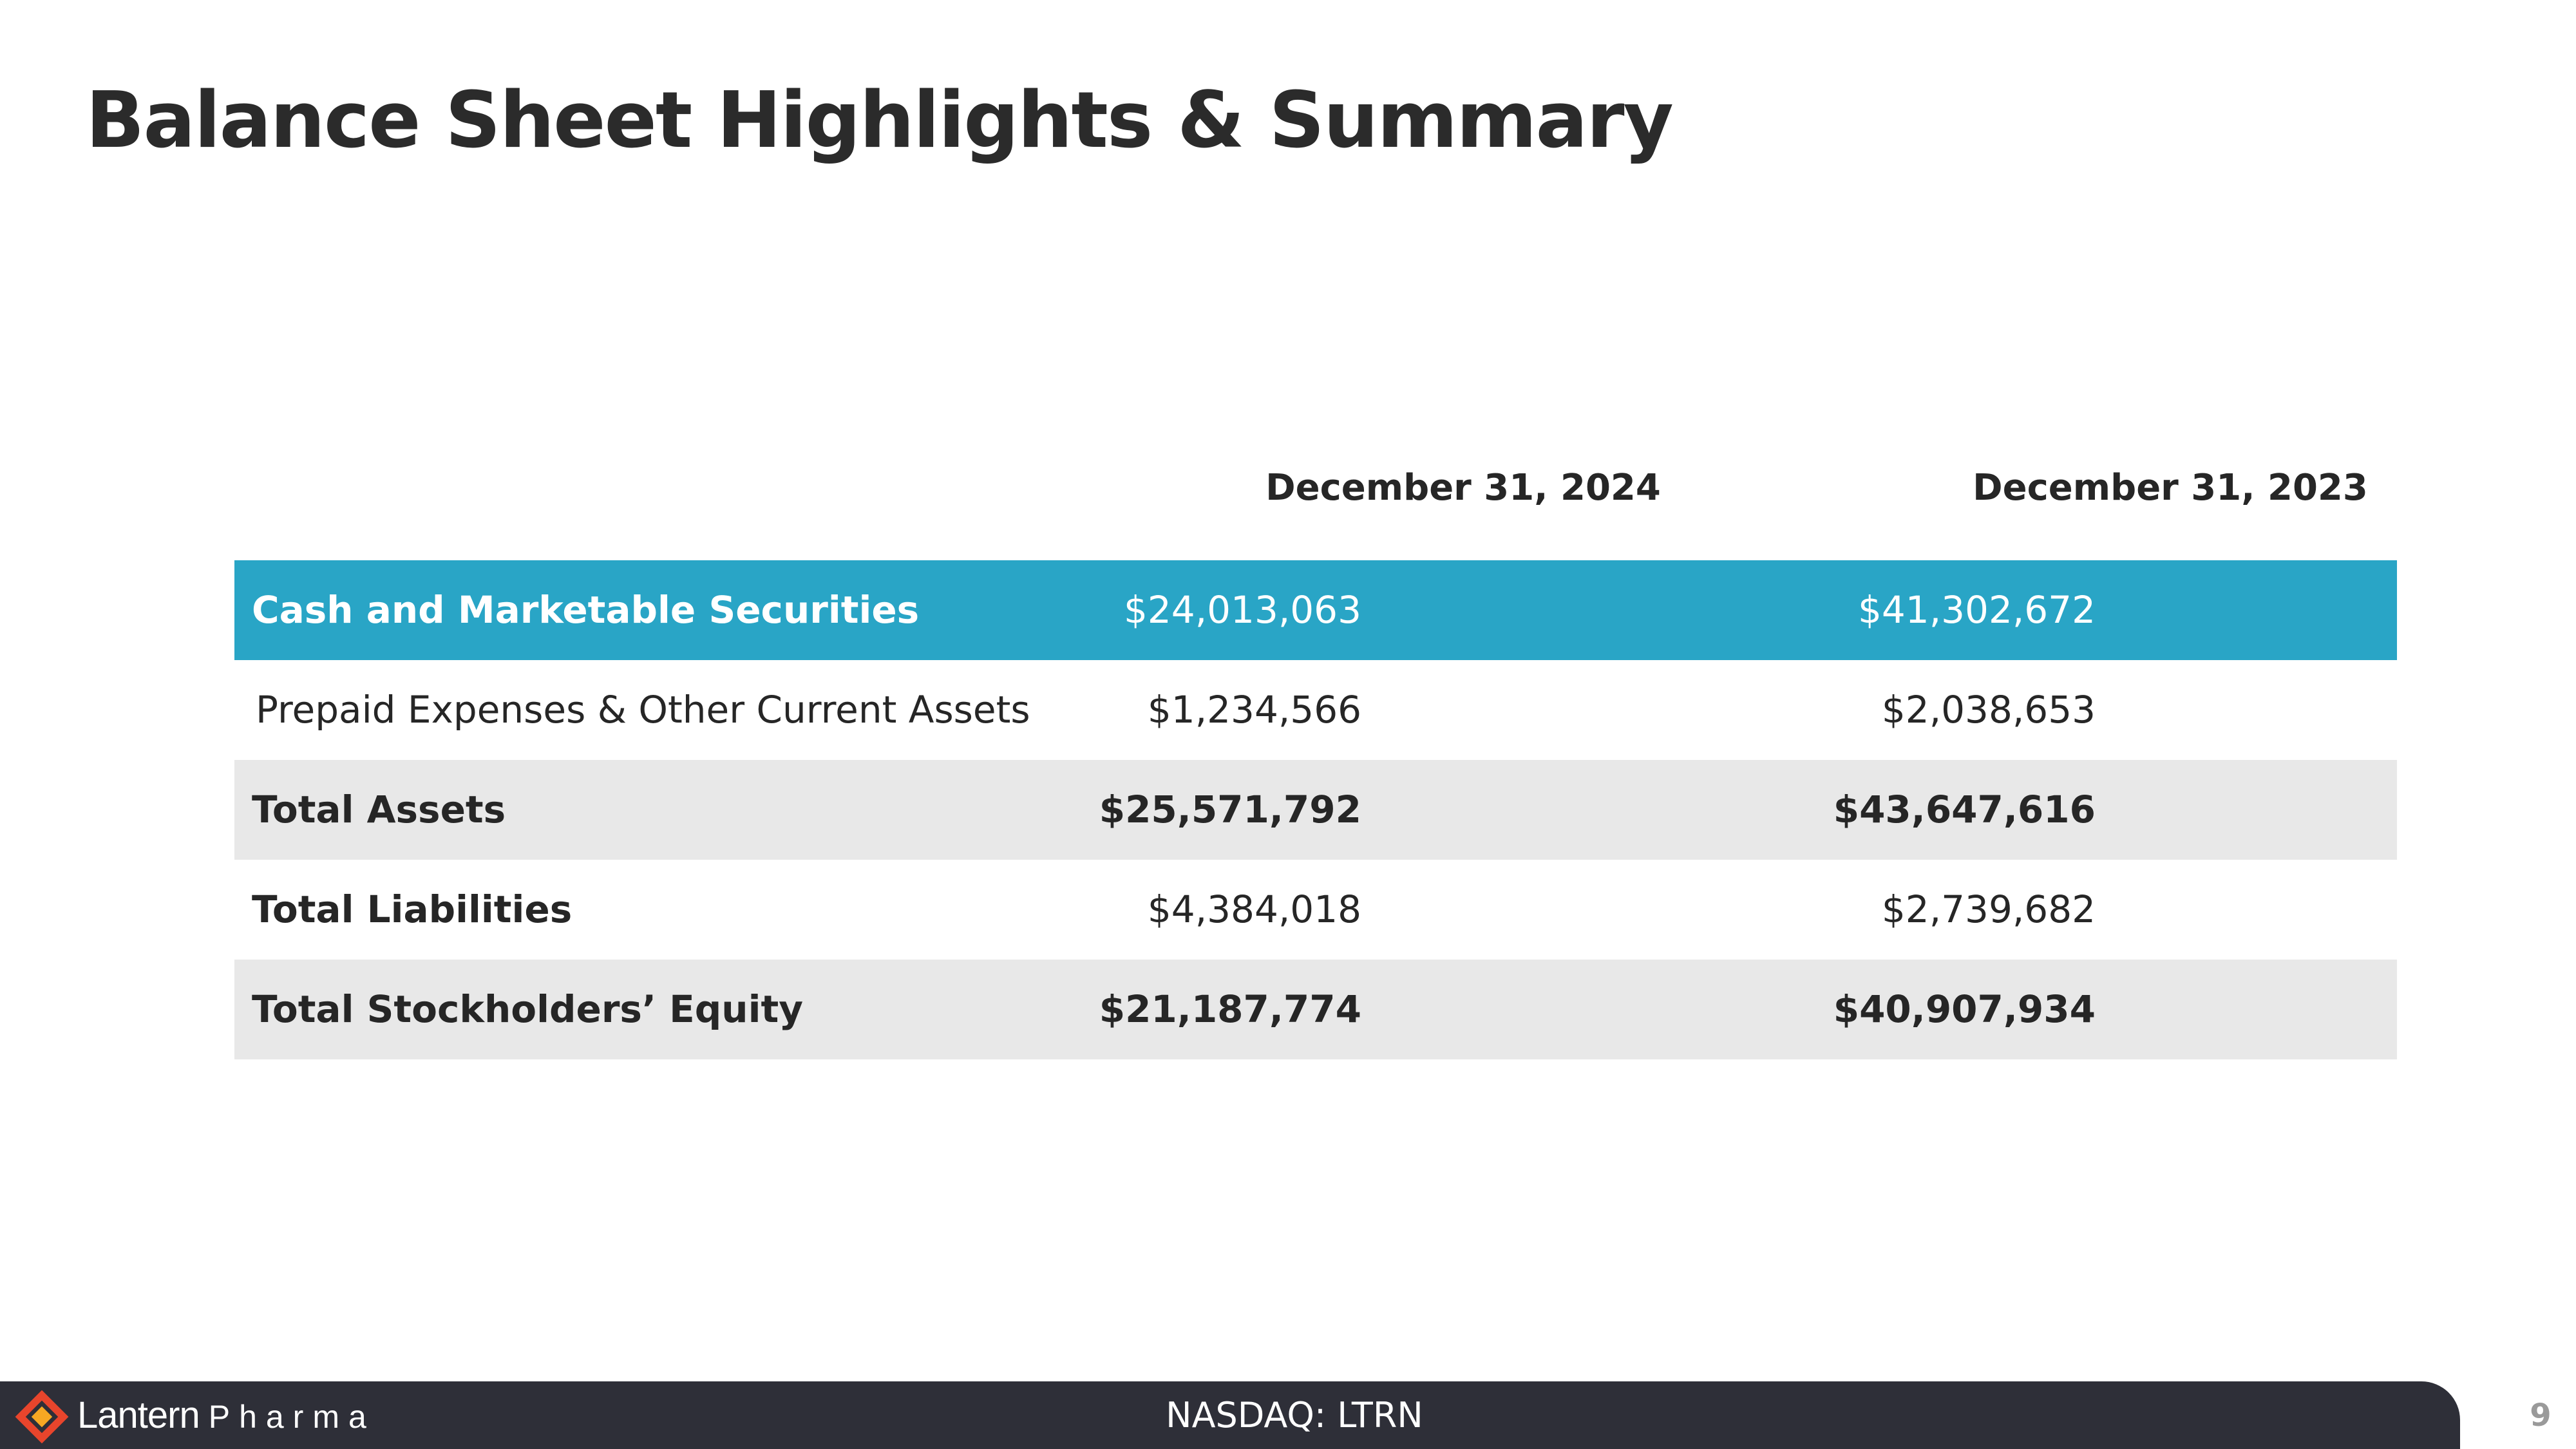 The image size is (2576, 1449). Describe the element at coordinates (413, 909) in the screenshot. I see `row-label: Total Liabilities` at that location.